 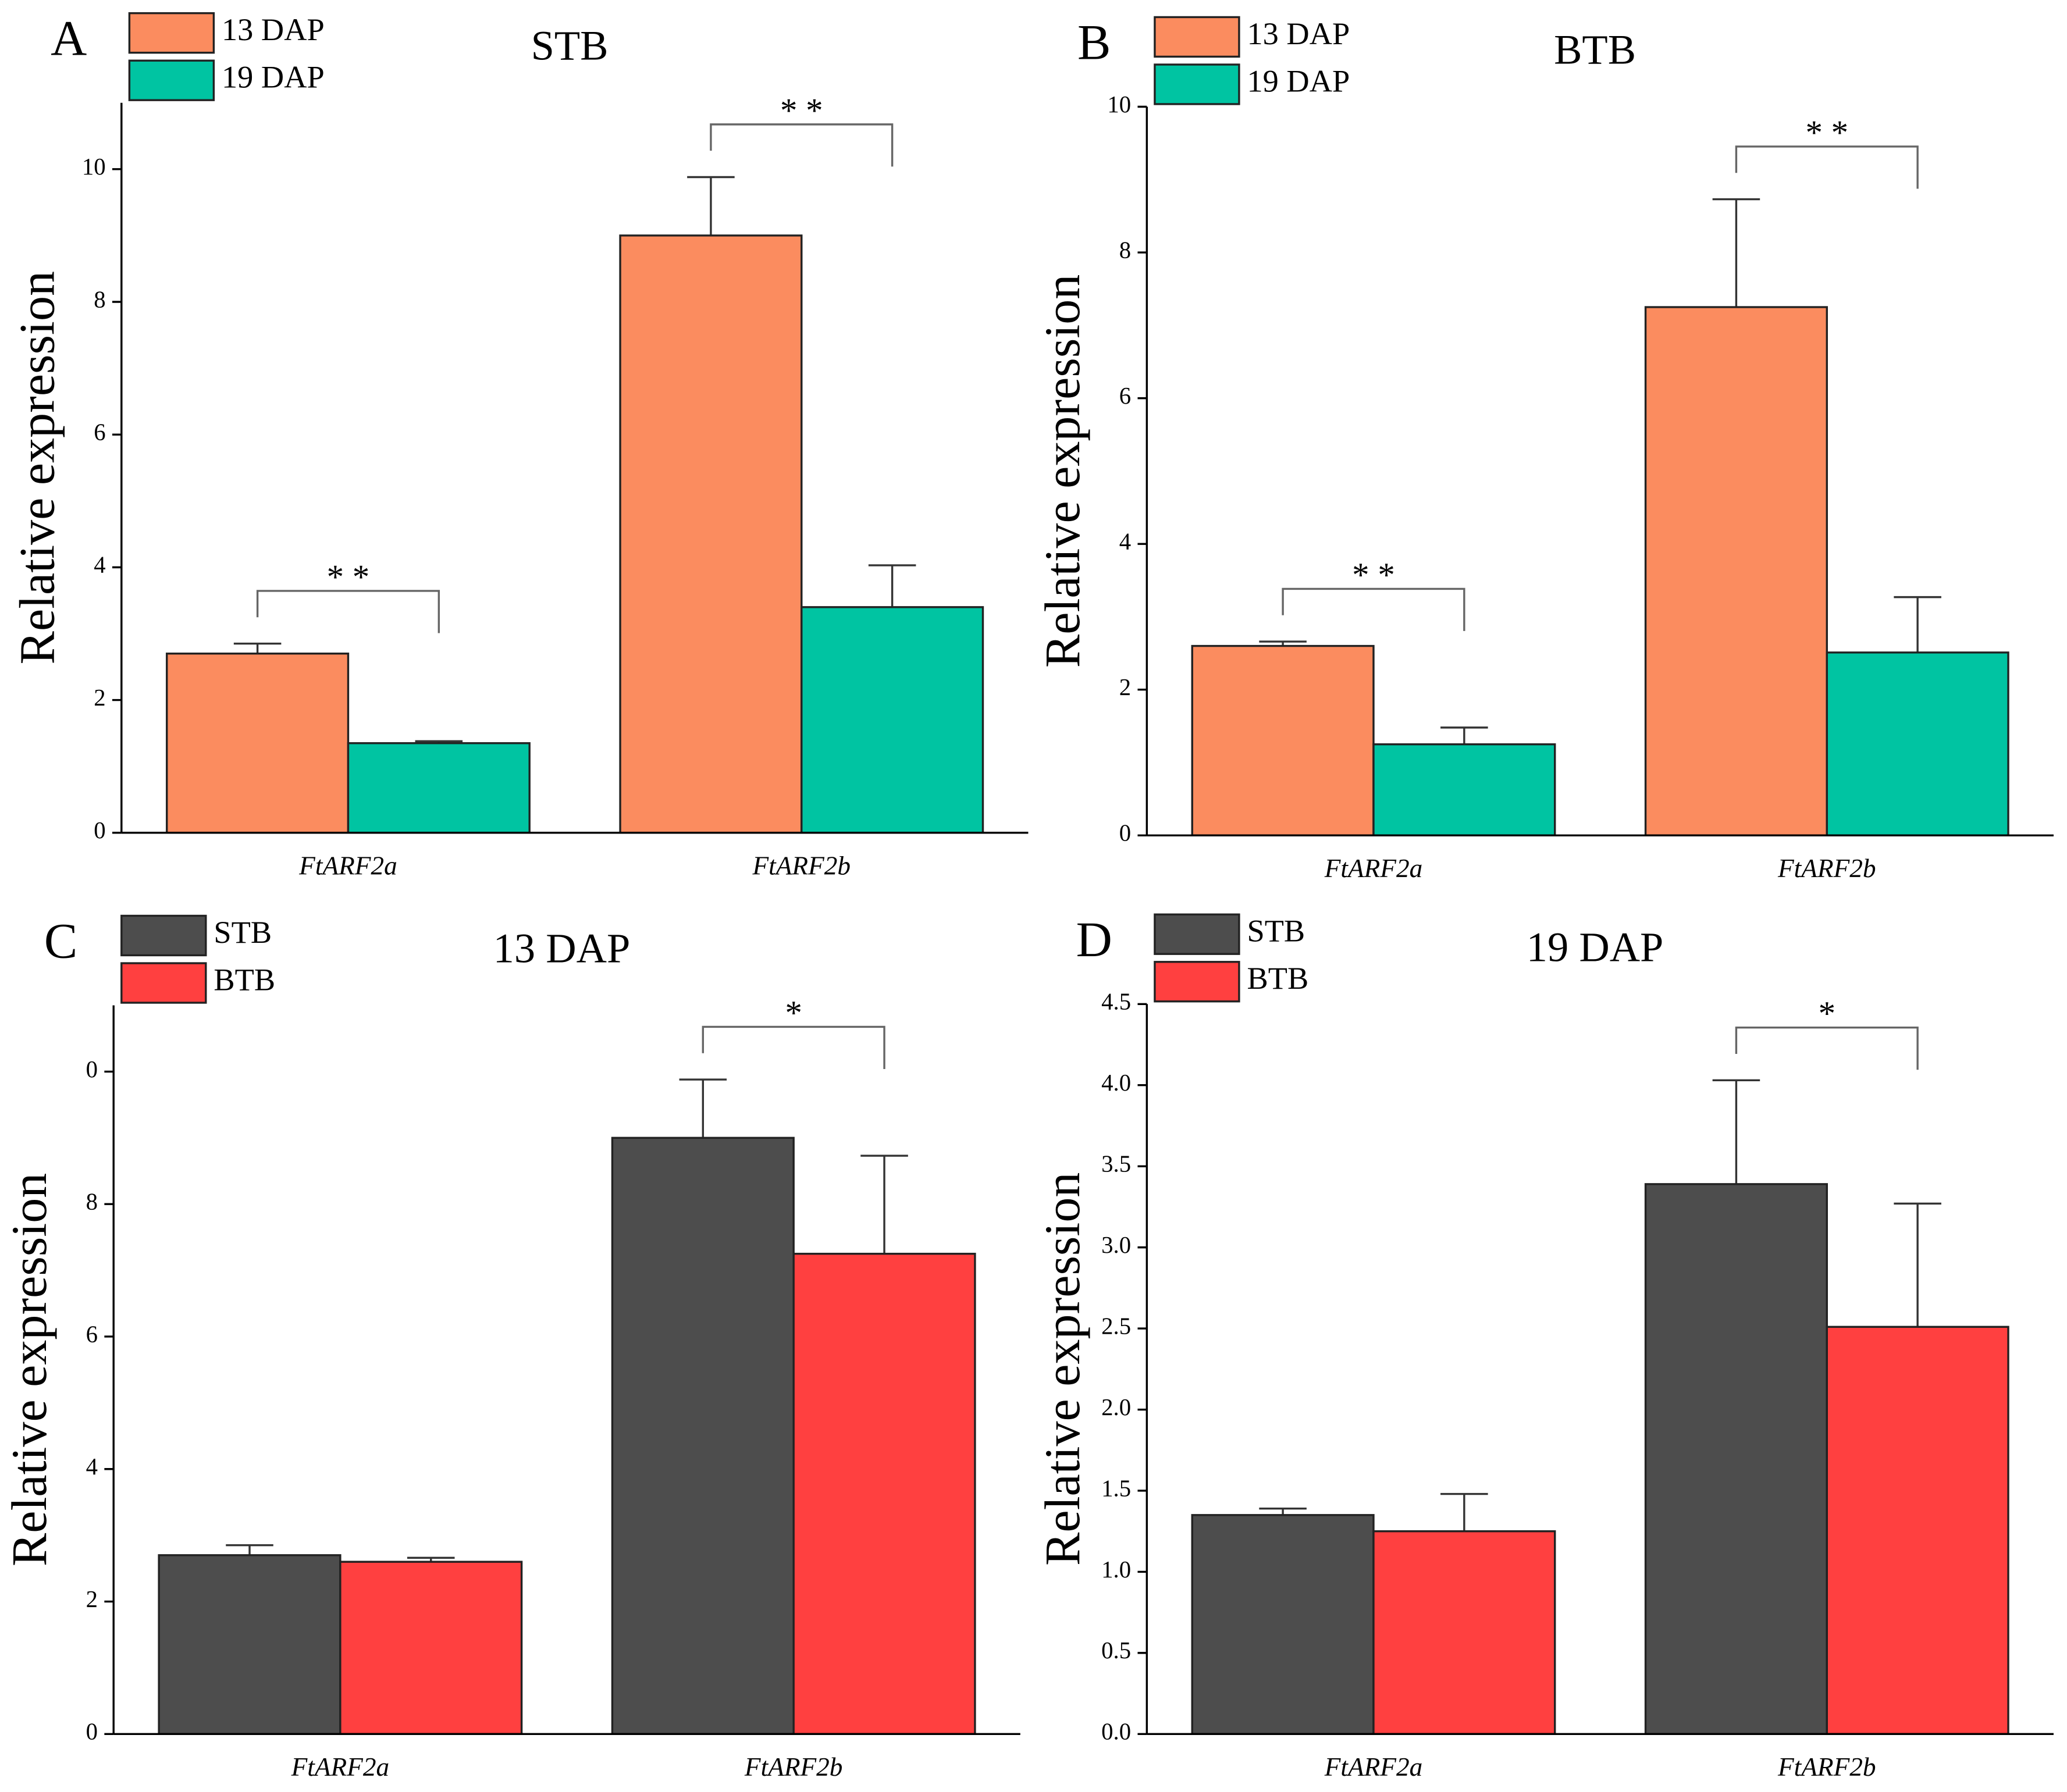 I want to click on panel-label: D, so click(x=1094, y=939).